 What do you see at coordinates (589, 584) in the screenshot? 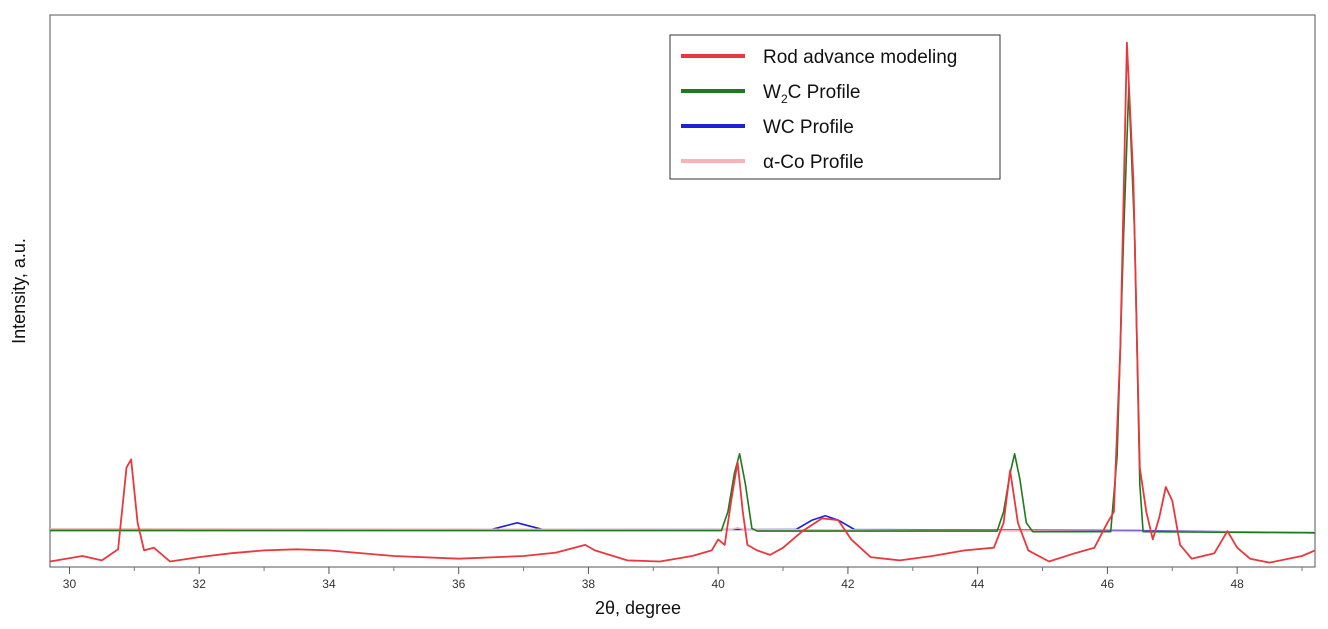
I see `x-tick-label: 38` at bounding box center [589, 584].